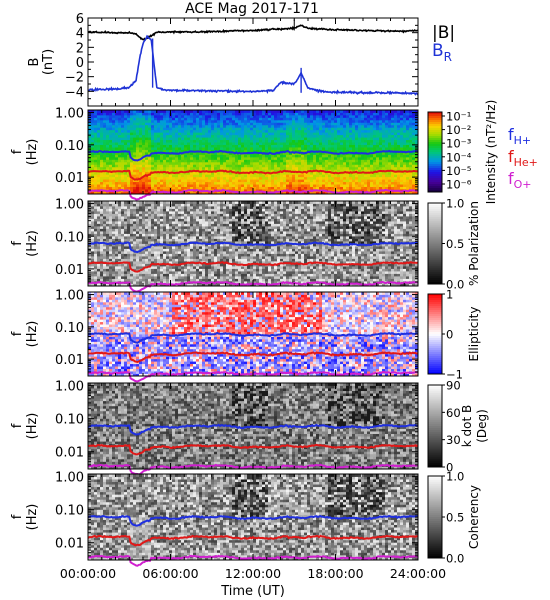  Describe the element at coordinates (435, 139) in the screenshot. I see `intensity-colorbar-step` at that location.